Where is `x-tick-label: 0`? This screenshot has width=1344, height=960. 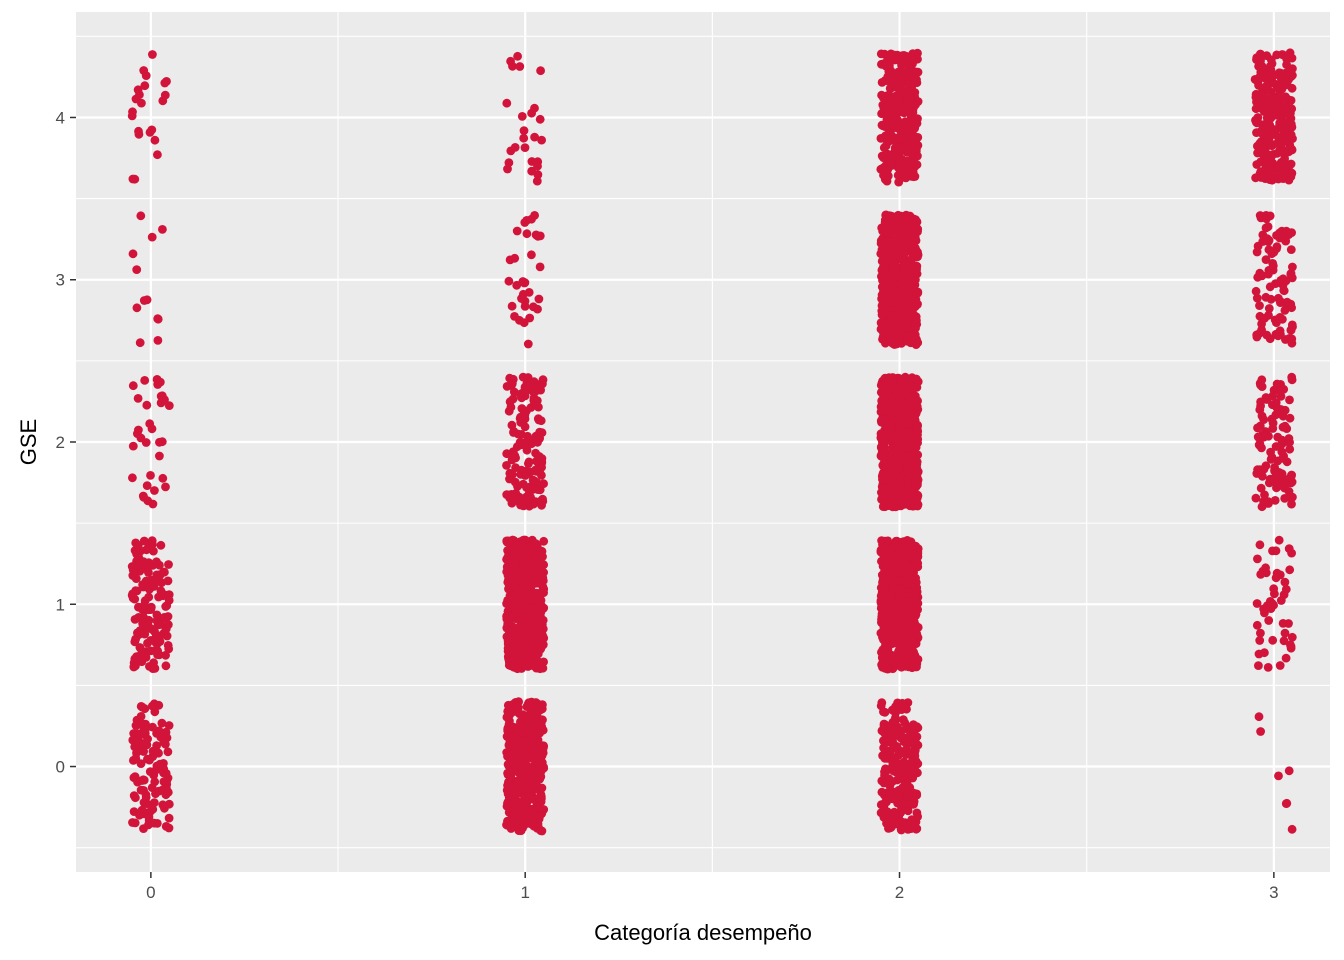
x-tick-label: 0 is located at coordinates (150, 892).